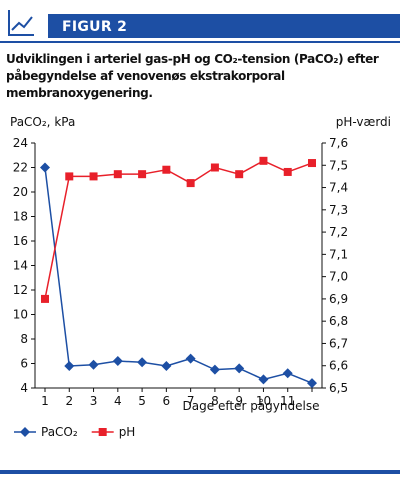 The height and width of the screenshot is (480, 400). What do you see at coordinates (251, 406) in the screenshot?
I see `x-axis-label: Dage efter pågyndelse` at bounding box center [251, 406].